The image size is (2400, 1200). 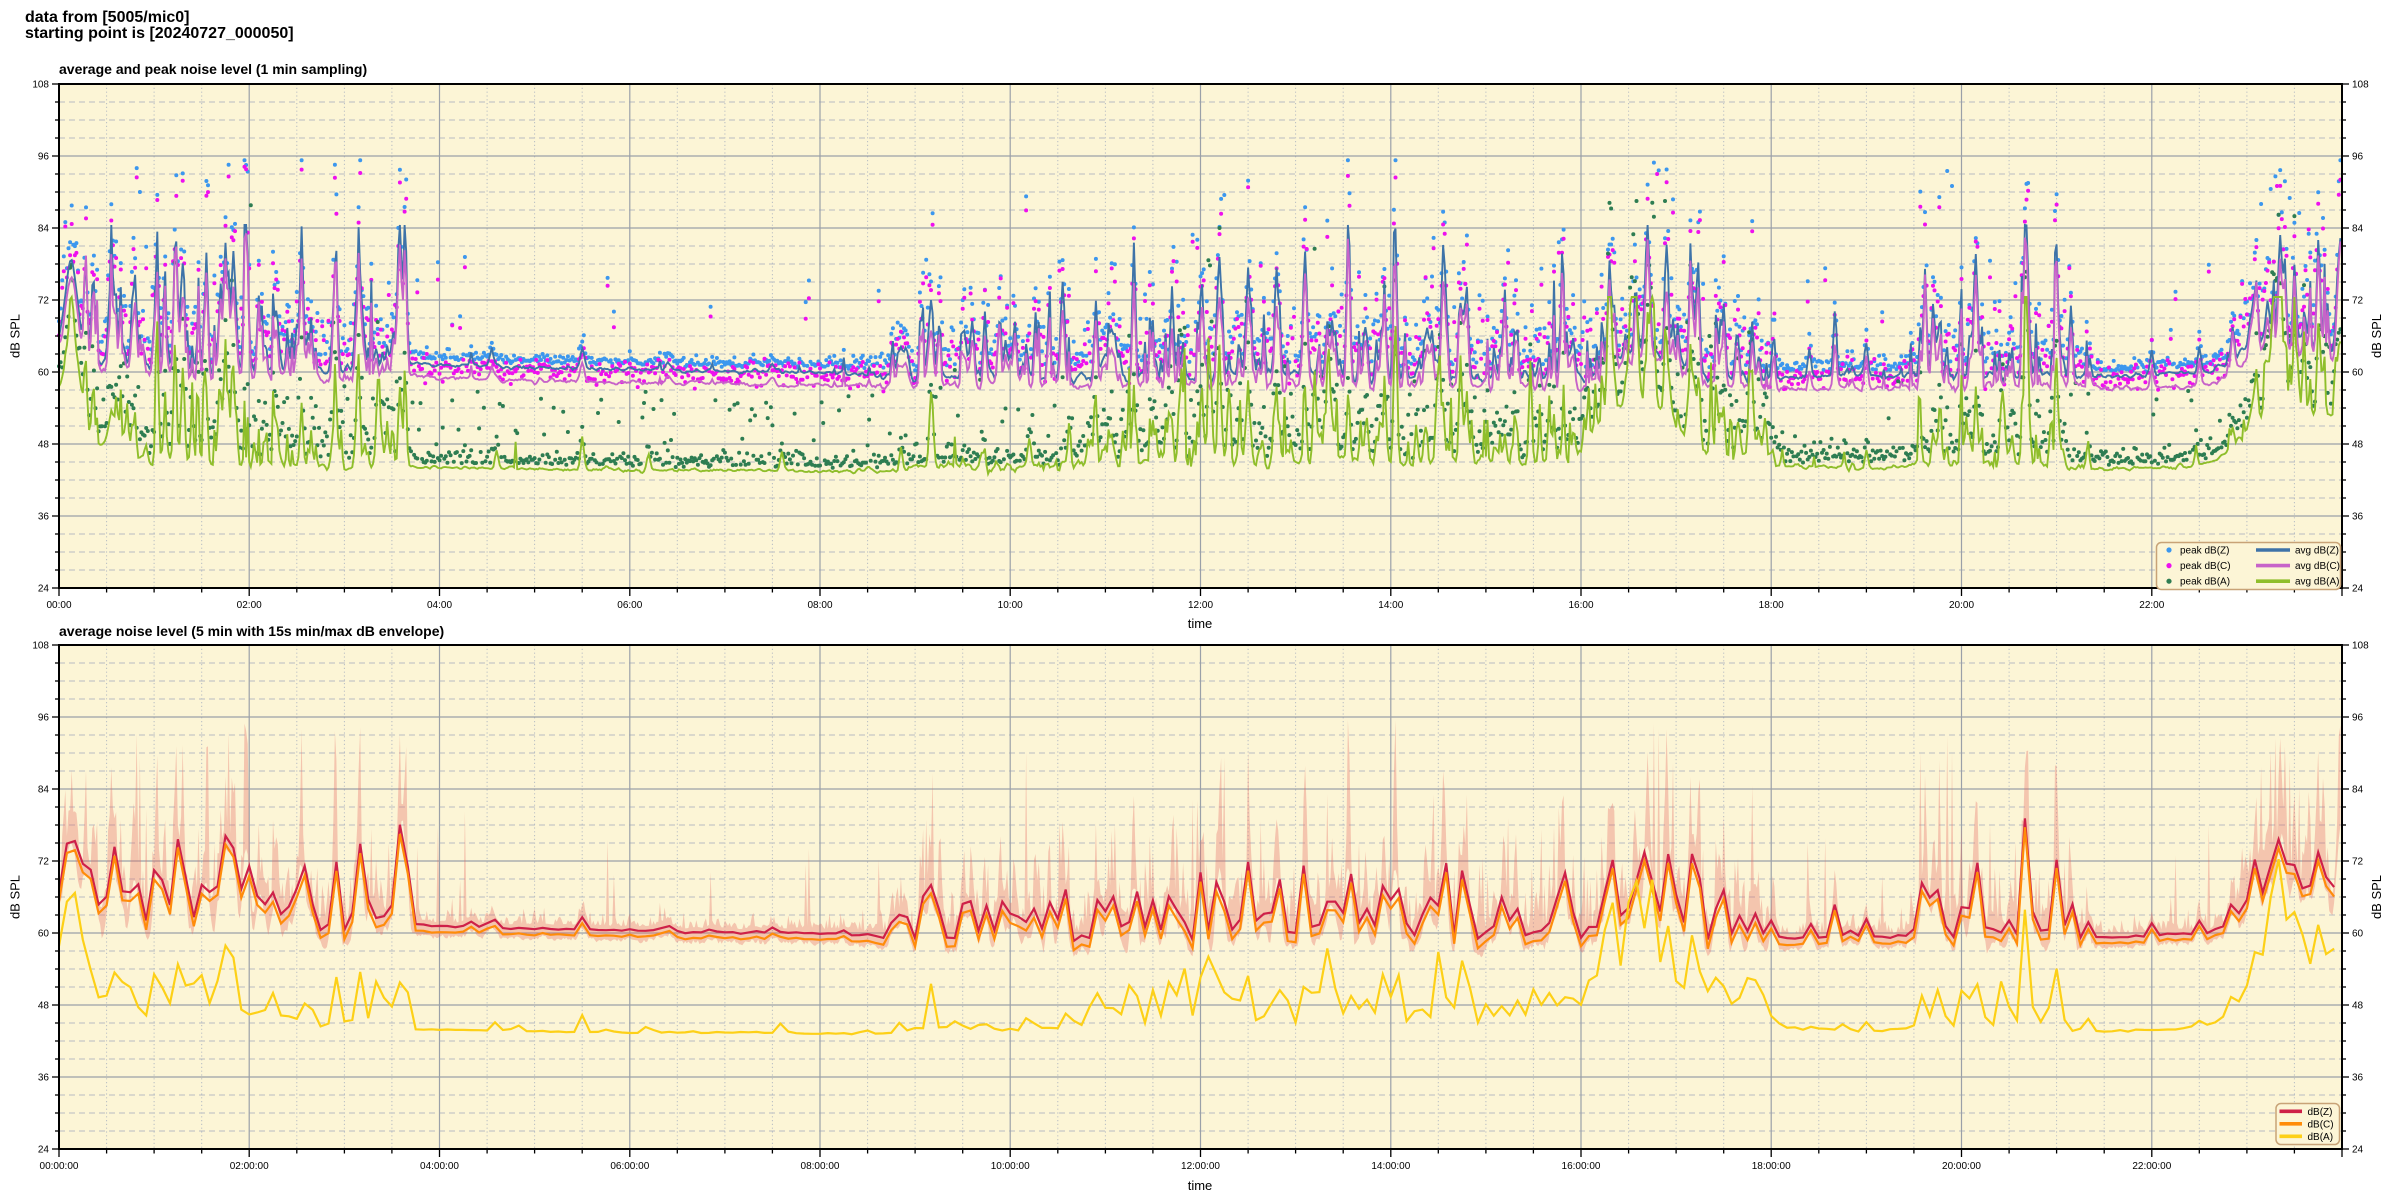 What do you see at coordinates (1200, 605) in the screenshot?
I see `svg-text: 12:00` at bounding box center [1200, 605].